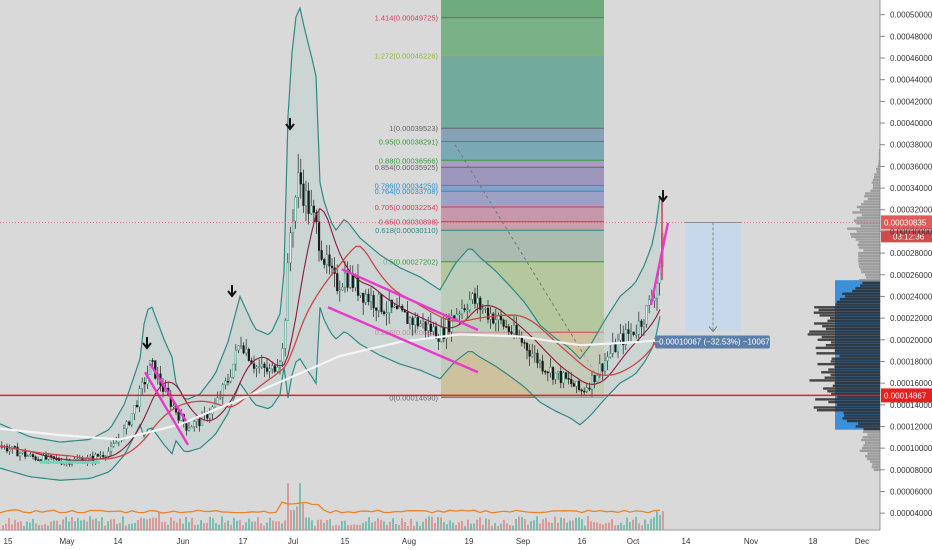  Describe the element at coordinates (437, 541) in the screenshot. I see `time-axis: 15 May 14 Jun 17 Jul 15 Aug 19 Sep 16 Oct 14 Nov 18 Dec` at that location.